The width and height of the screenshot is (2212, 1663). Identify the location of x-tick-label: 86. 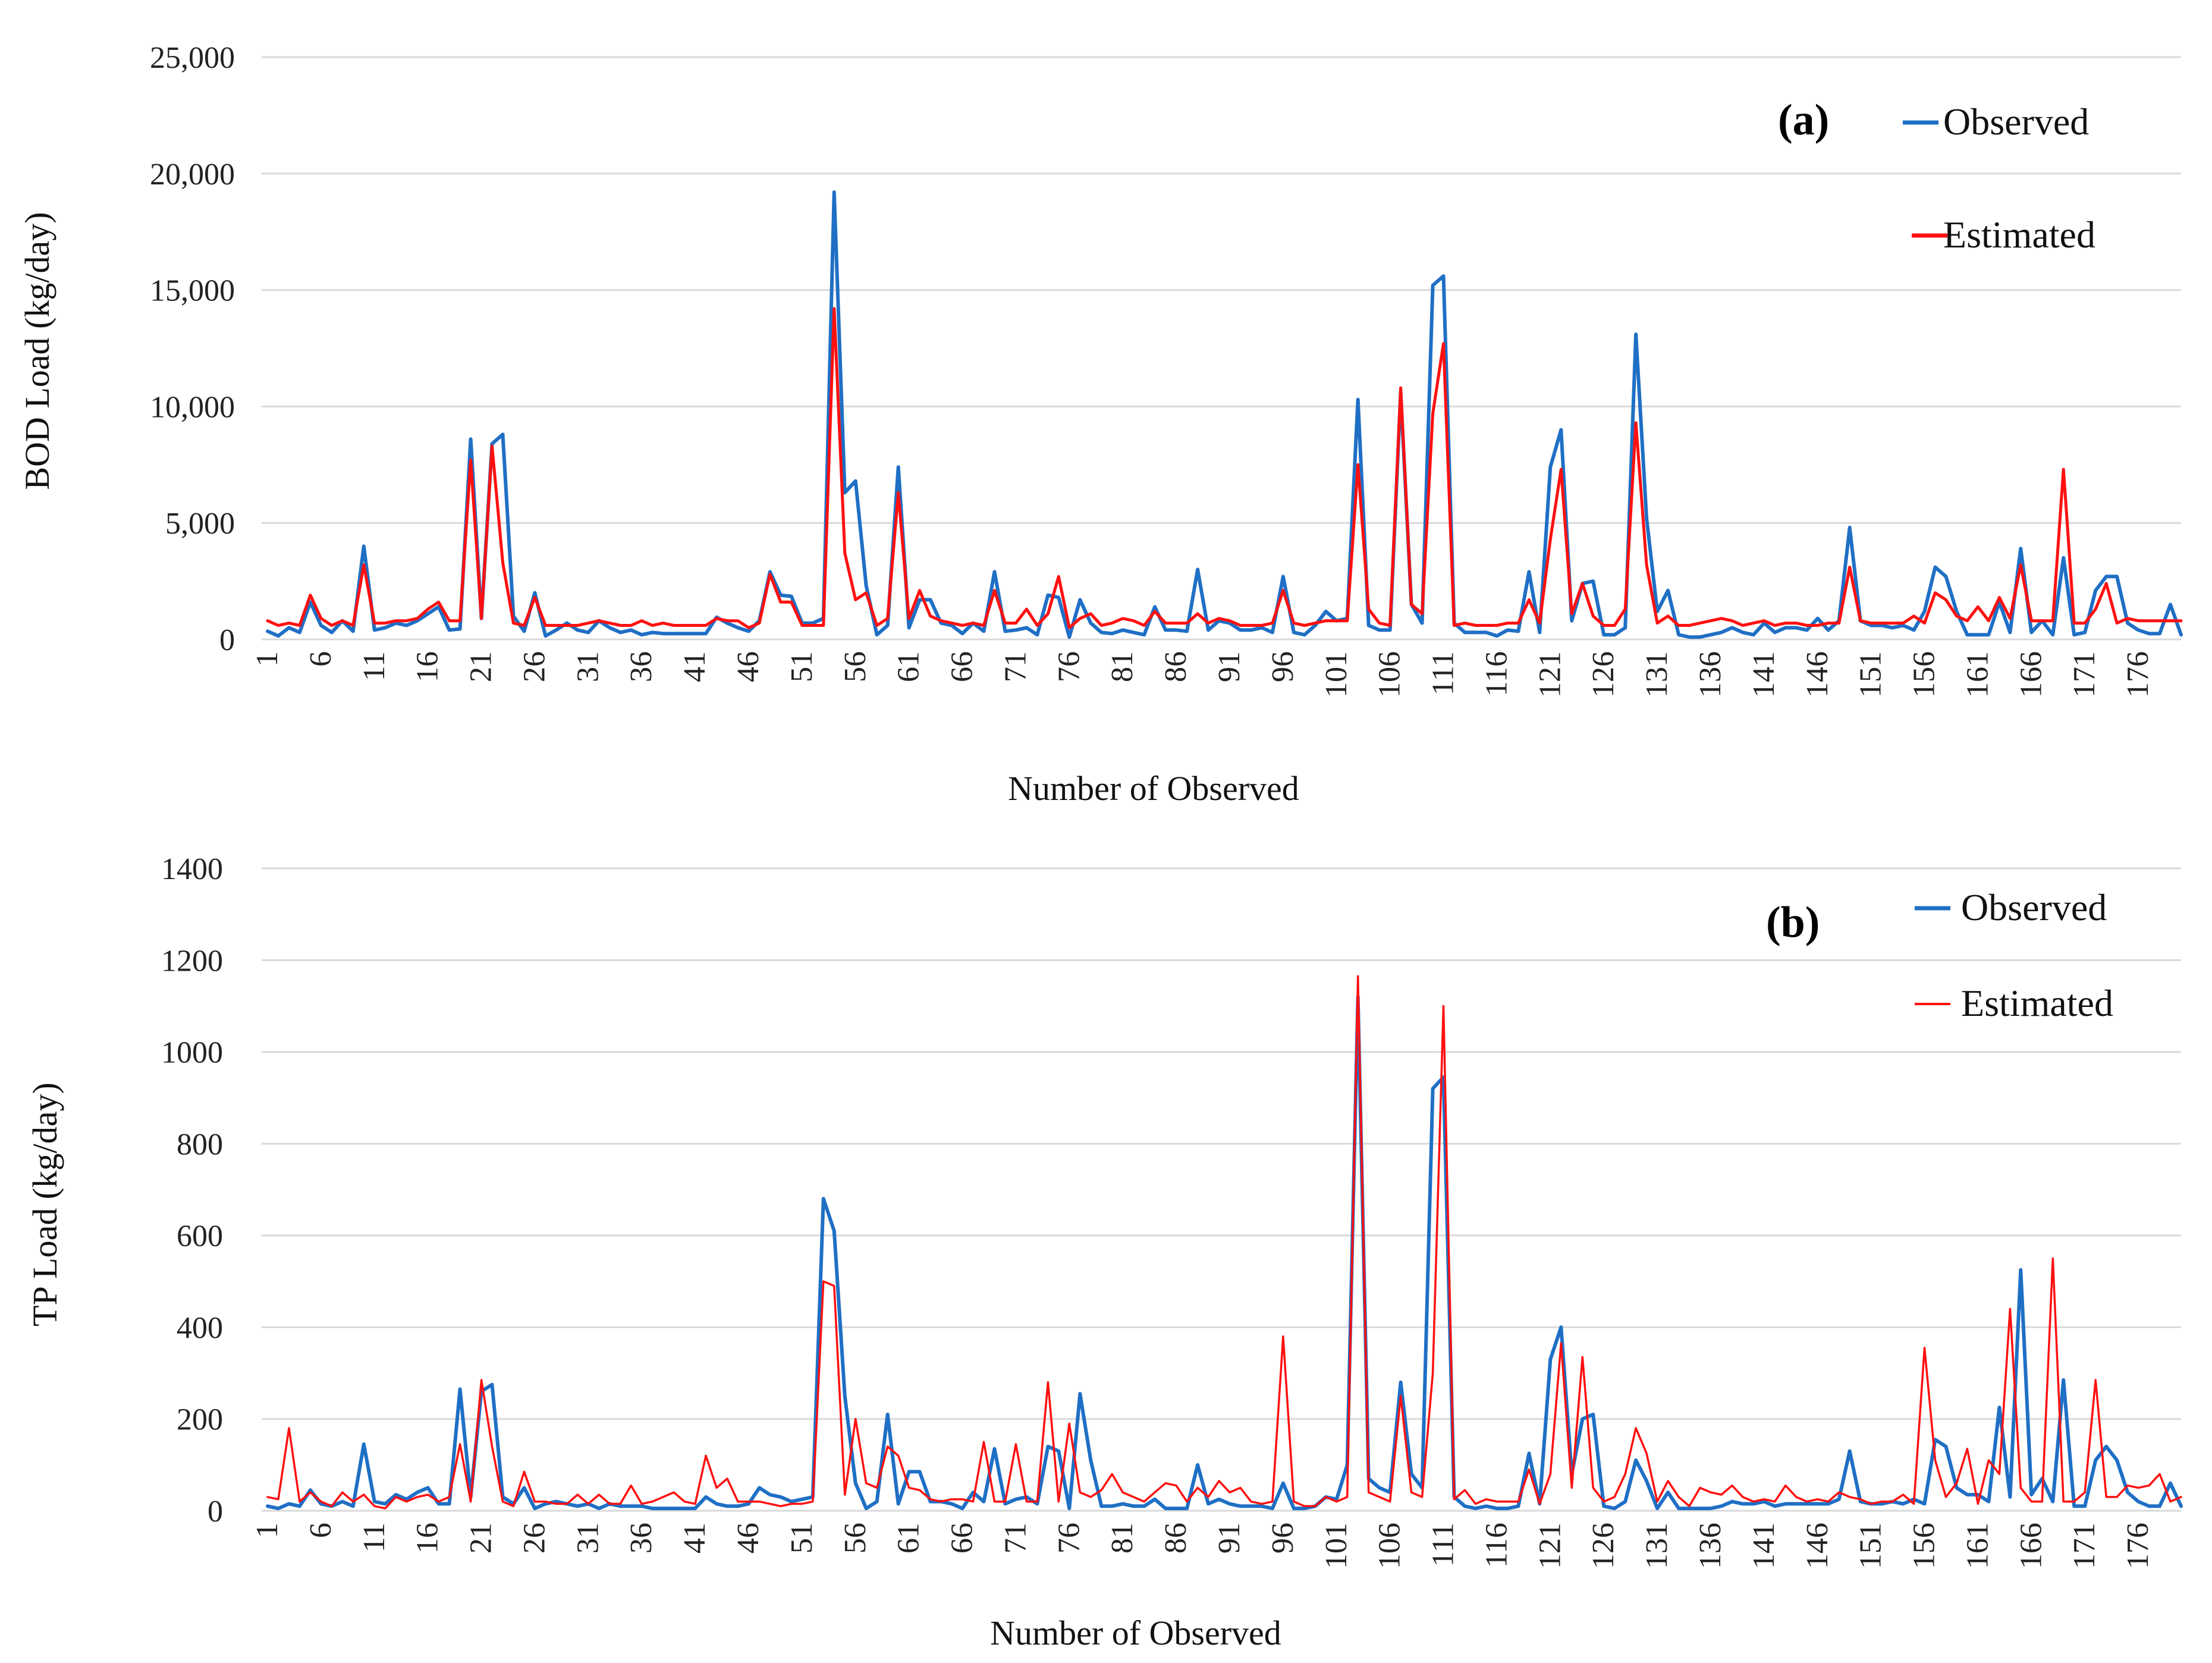
(1176, 1538).